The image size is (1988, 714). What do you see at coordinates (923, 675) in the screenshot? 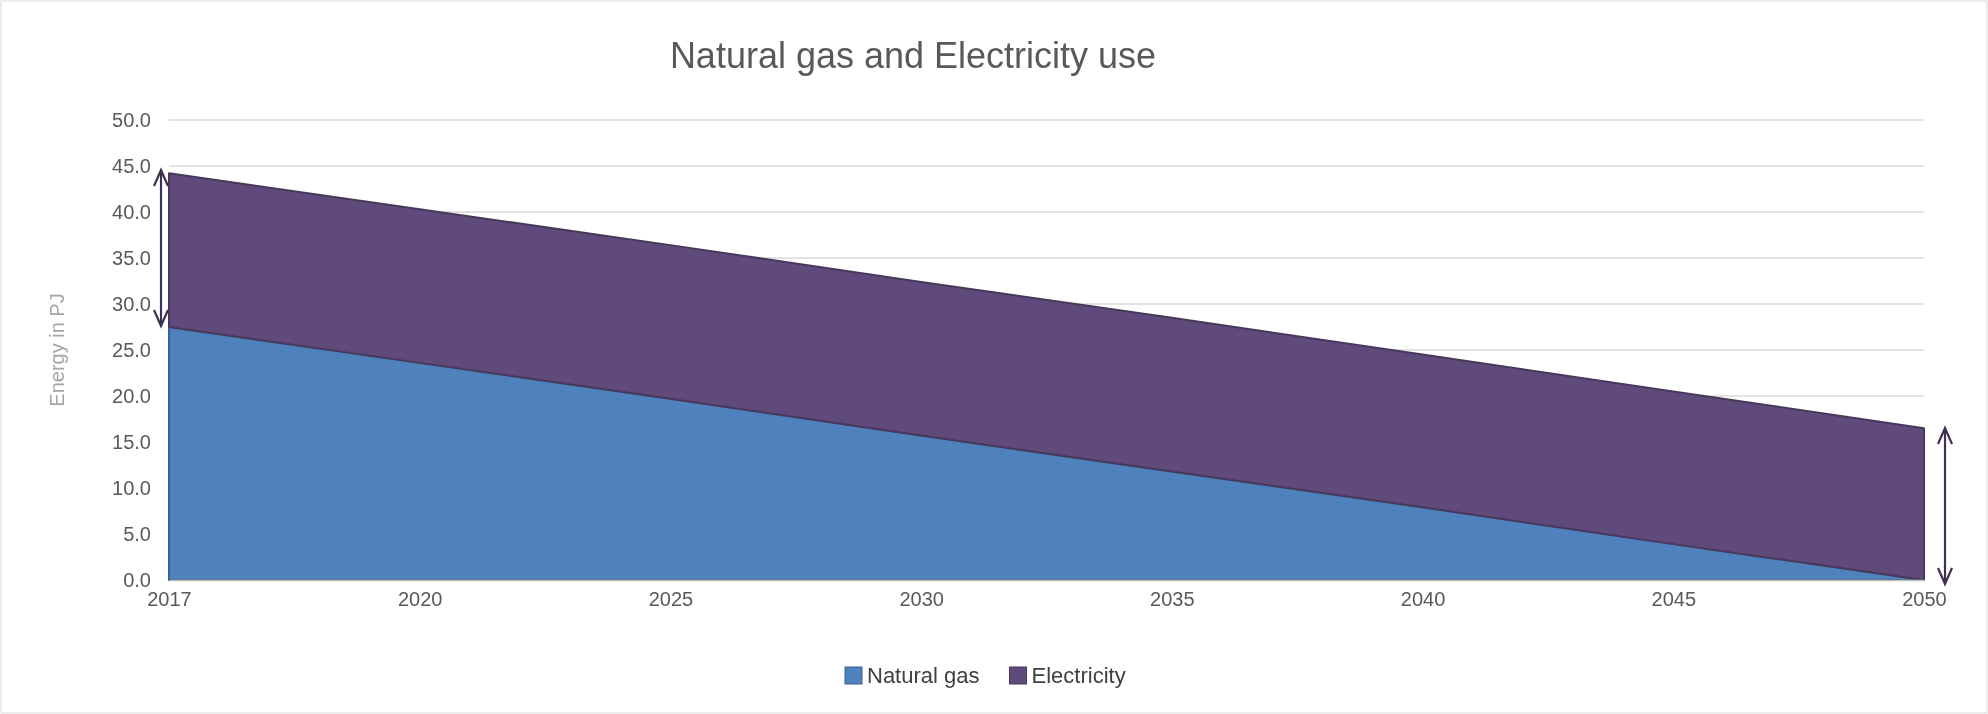
I see `legend-label: Natural gas` at bounding box center [923, 675].